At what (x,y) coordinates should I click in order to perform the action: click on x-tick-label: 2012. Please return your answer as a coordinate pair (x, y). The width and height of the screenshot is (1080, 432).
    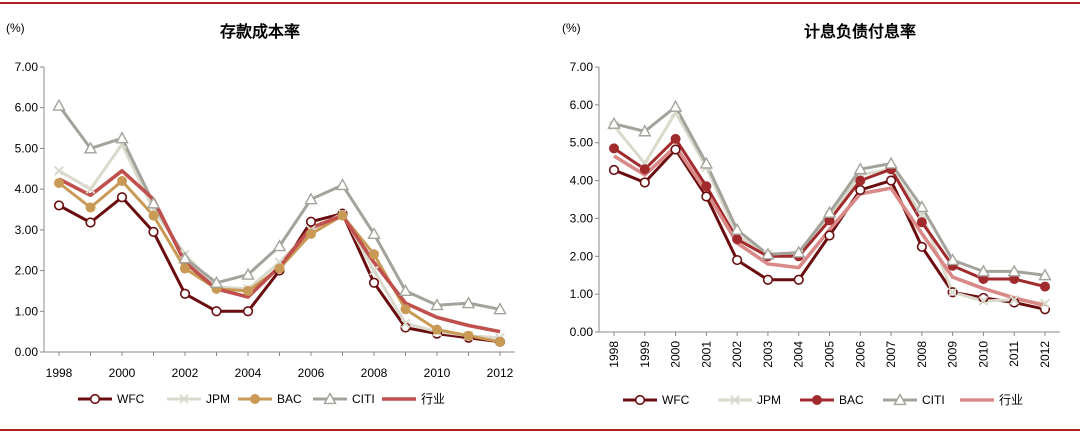
    Looking at the image, I should click on (1045, 354).